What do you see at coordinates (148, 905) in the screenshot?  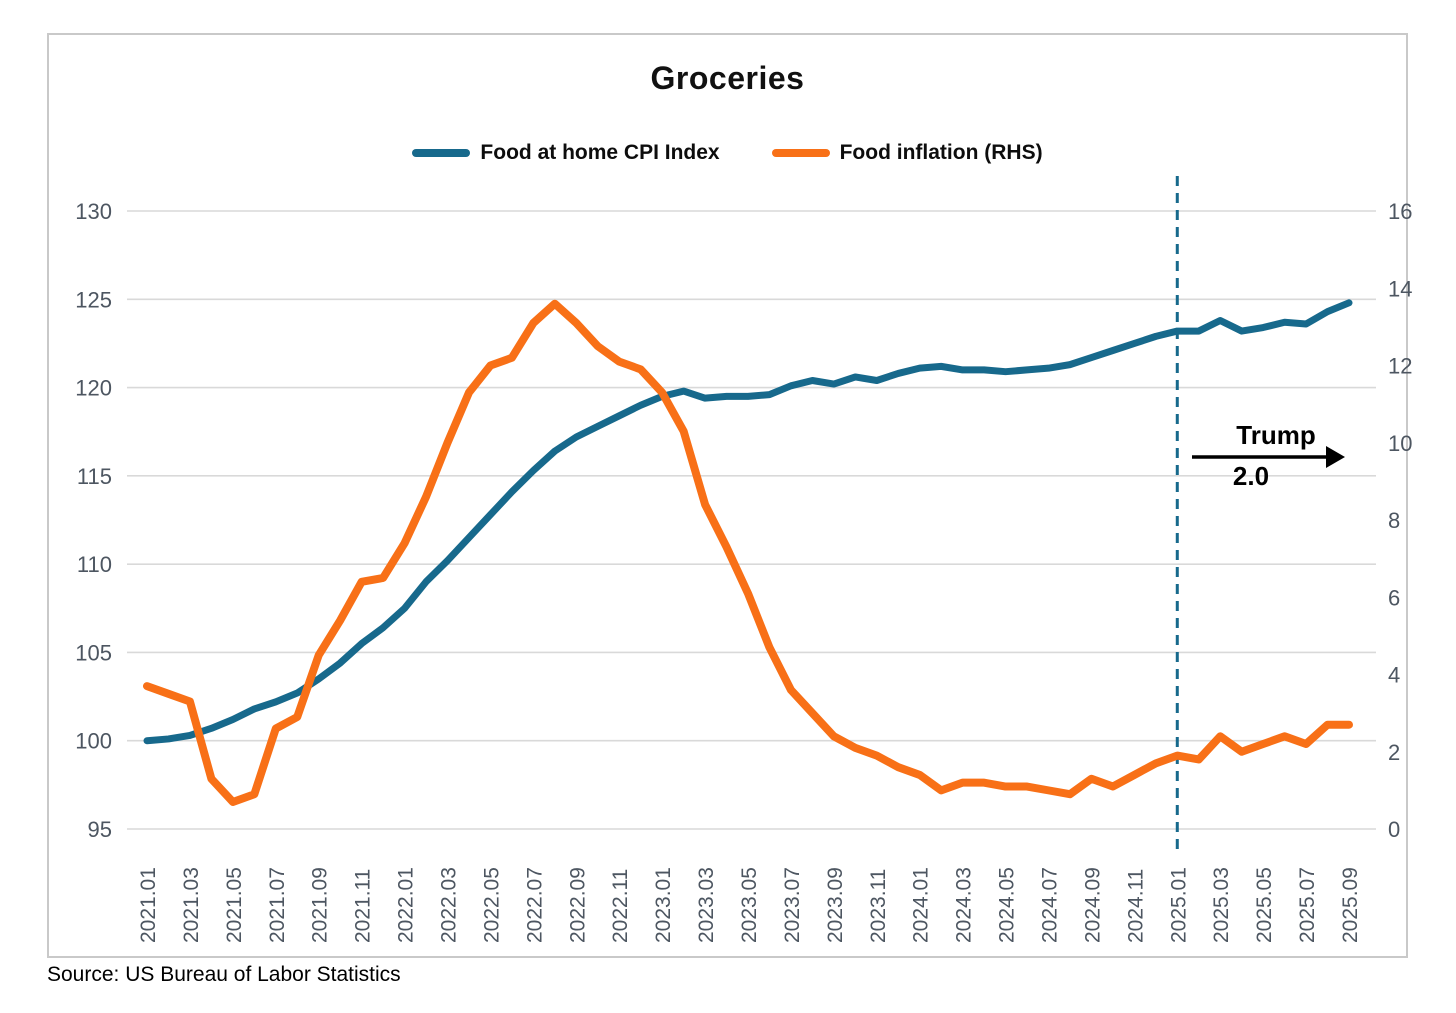 I see `x-axis-tick-label: 2021.01` at bounding box center [148, 905].